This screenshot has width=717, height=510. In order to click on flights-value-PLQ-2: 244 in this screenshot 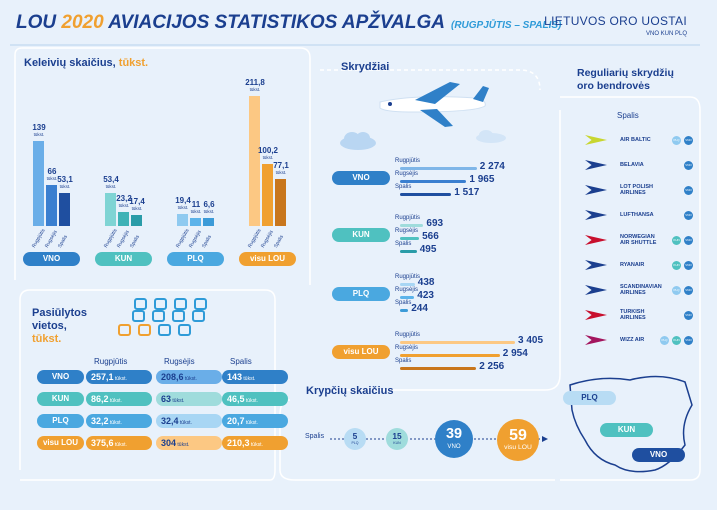, I will do `click(419, 308)`.